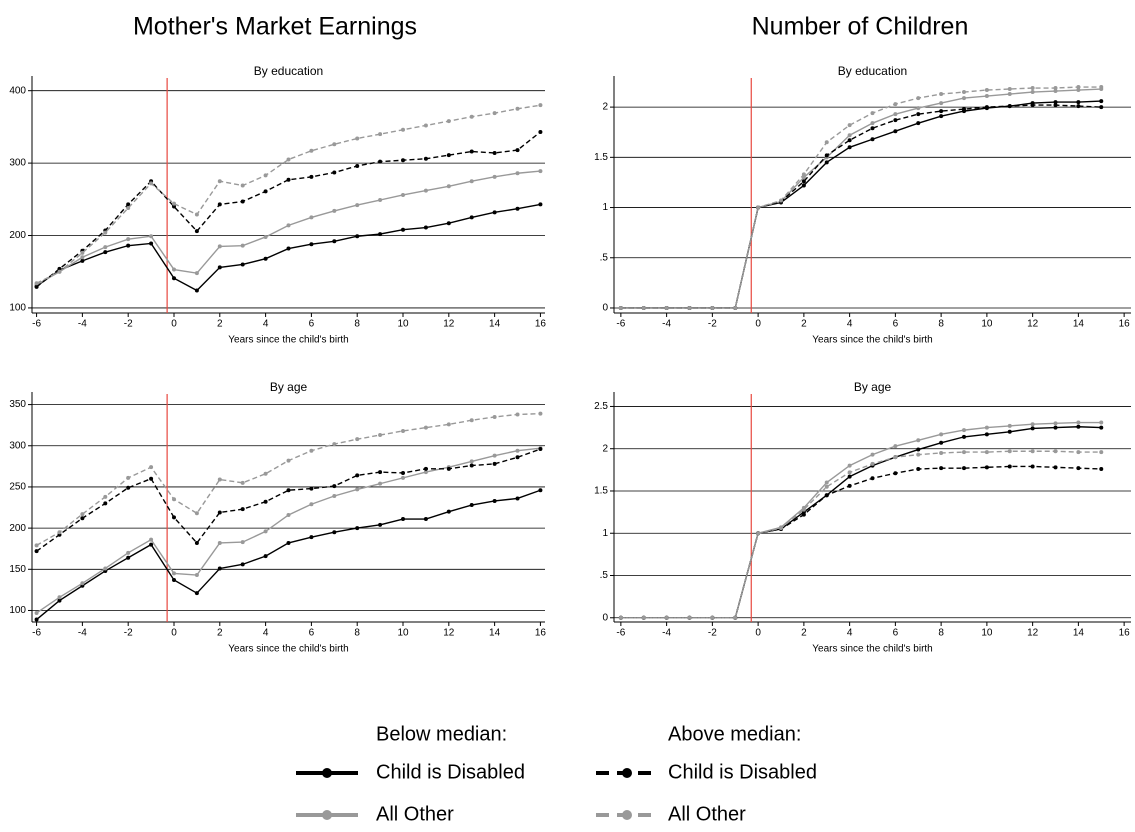  I want to click on x-tick-label: 0, so click(174, 324).